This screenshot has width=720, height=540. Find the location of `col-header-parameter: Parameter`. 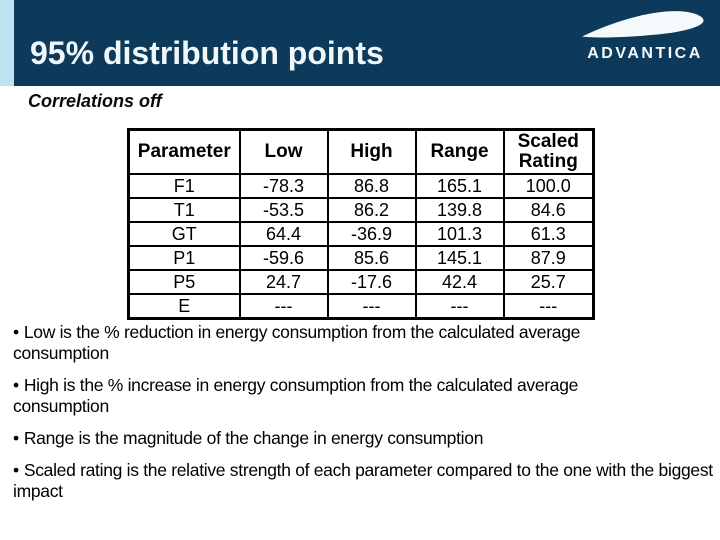

col-header-parameter: Parameter is located at coordinates (184, 151).